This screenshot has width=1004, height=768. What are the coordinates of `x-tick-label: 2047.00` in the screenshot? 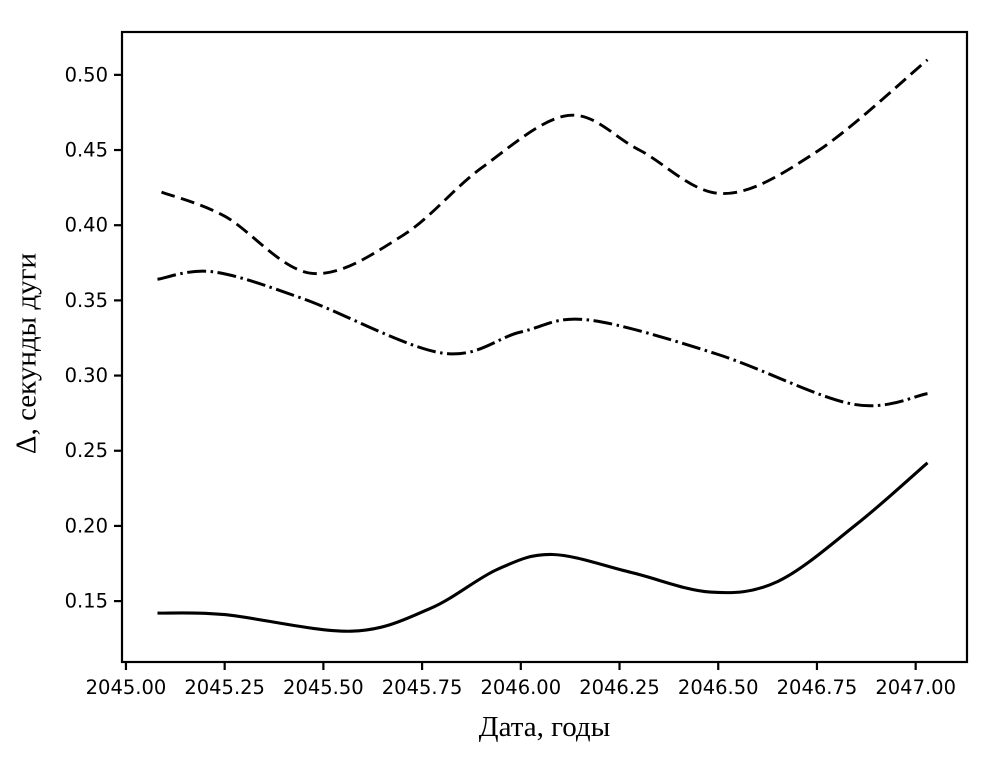 It's located at (915, 687).